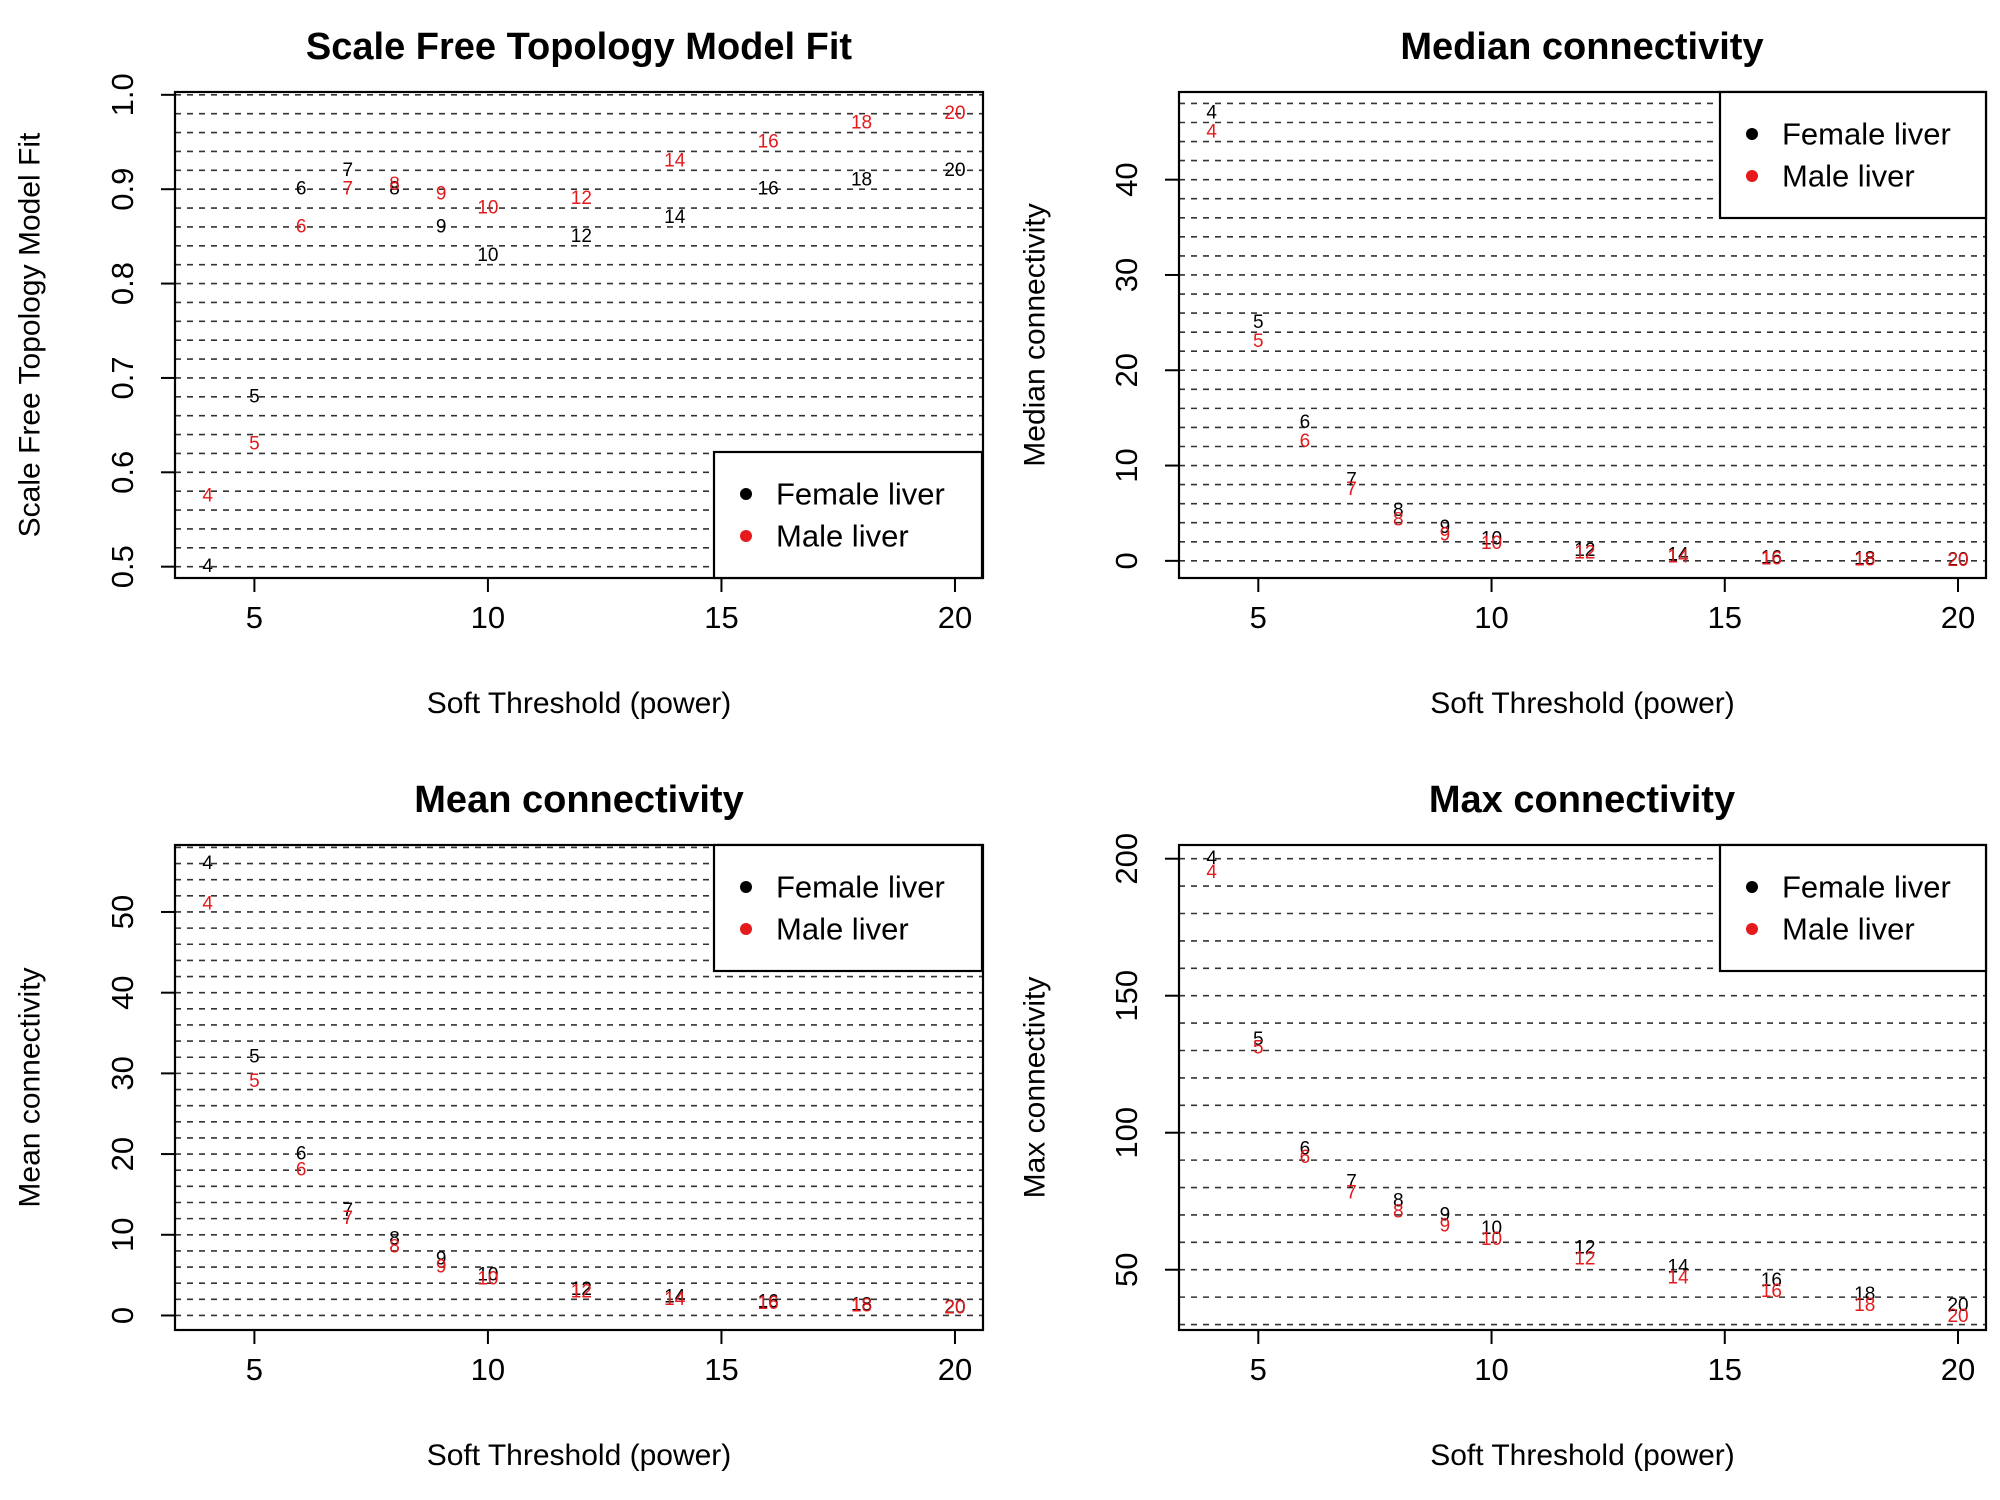 The image size is (2000, 1500). I want to click on y-tick-label: 30, so click(122, 1073).